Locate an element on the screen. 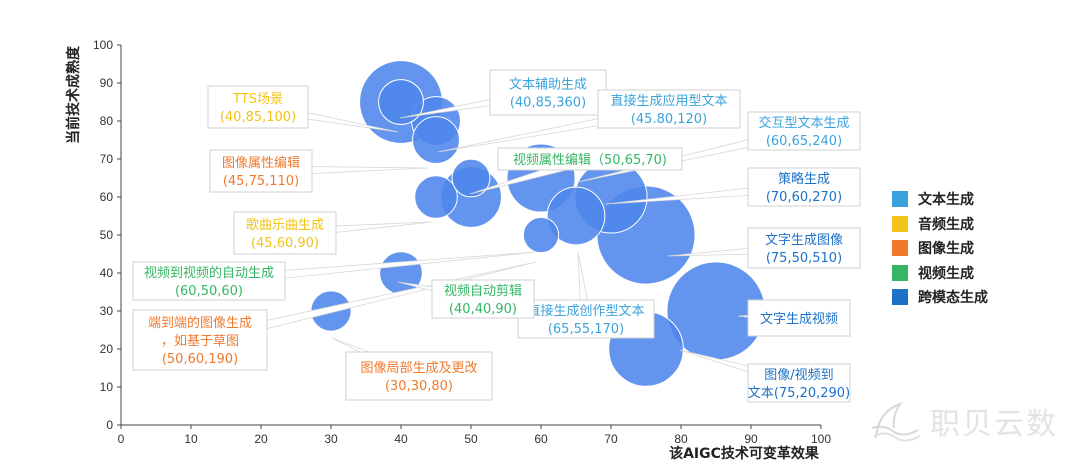 Image resolution: width=1080 pixels, height=466 pixels. x-tick-label: 50 is located at coordinates (471, 439).